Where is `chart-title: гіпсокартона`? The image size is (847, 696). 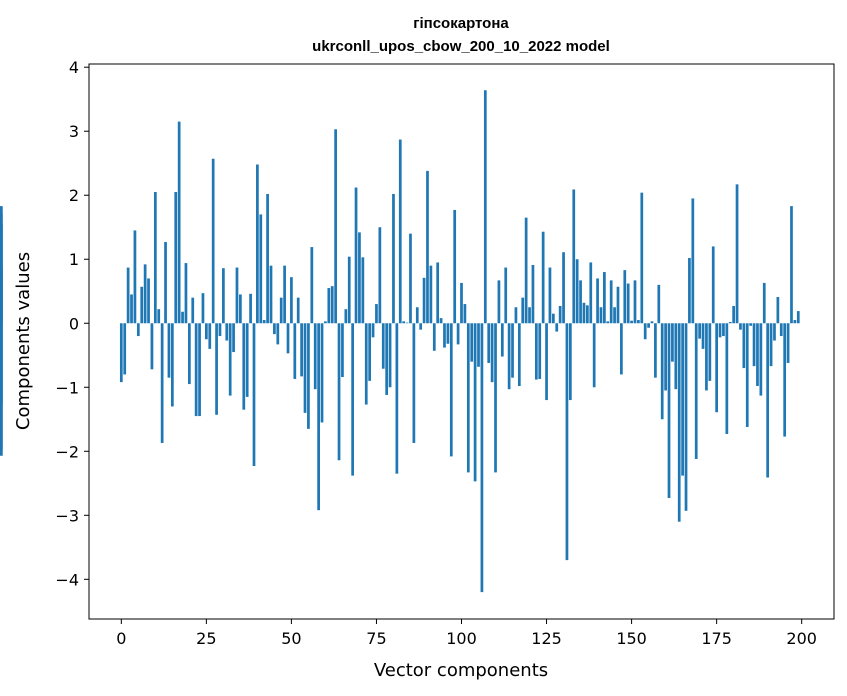 chart-title: гіпсокартона is located at coordinates (461, 23).